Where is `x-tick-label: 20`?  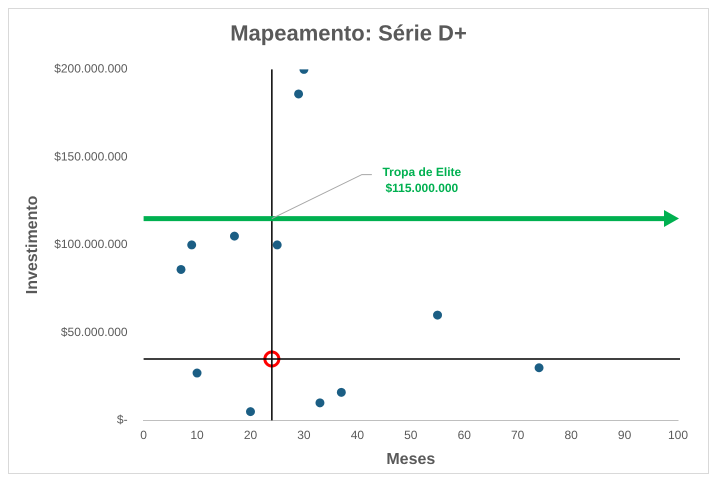 x-tick-label: 20 is located at coordinates (251, 435).